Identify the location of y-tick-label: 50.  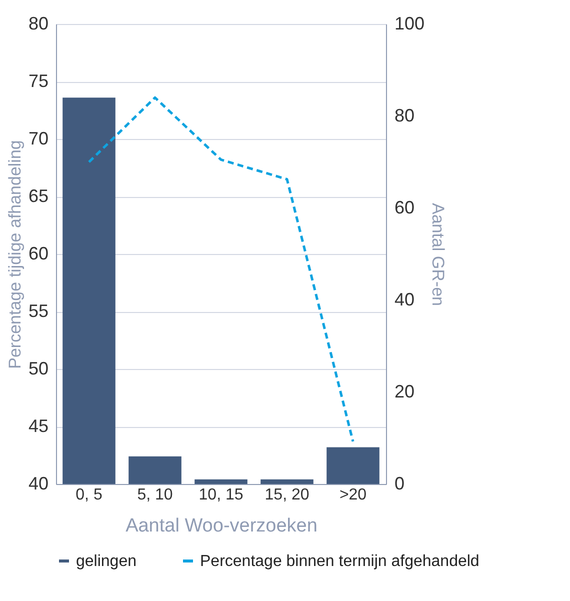
(38, 368).